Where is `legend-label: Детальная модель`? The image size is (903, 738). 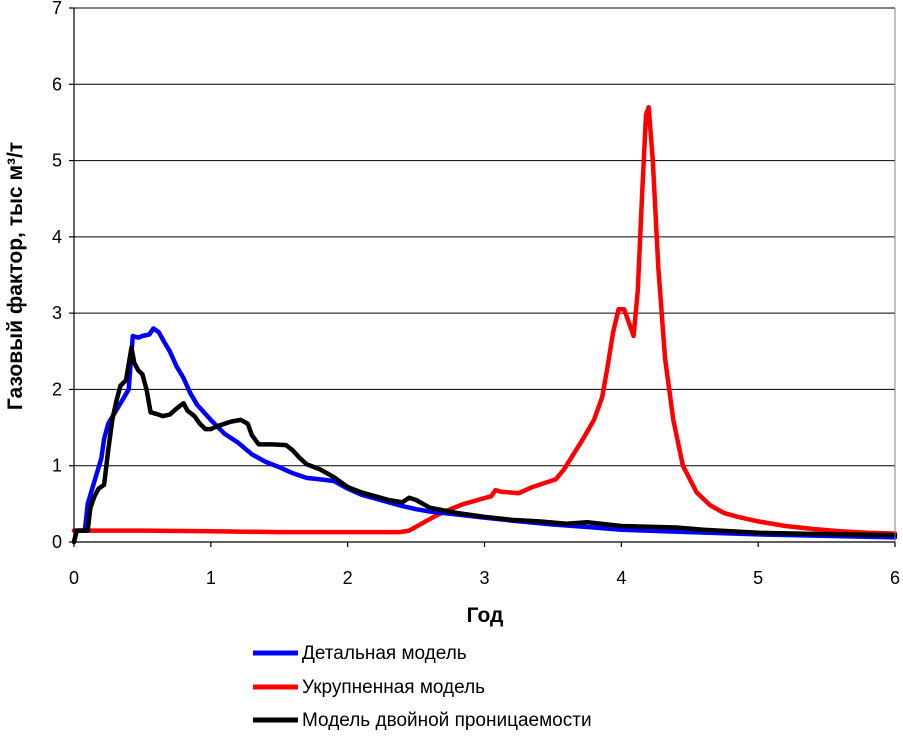
legend-label: Детальная модель is located at coordinates (384, 653).